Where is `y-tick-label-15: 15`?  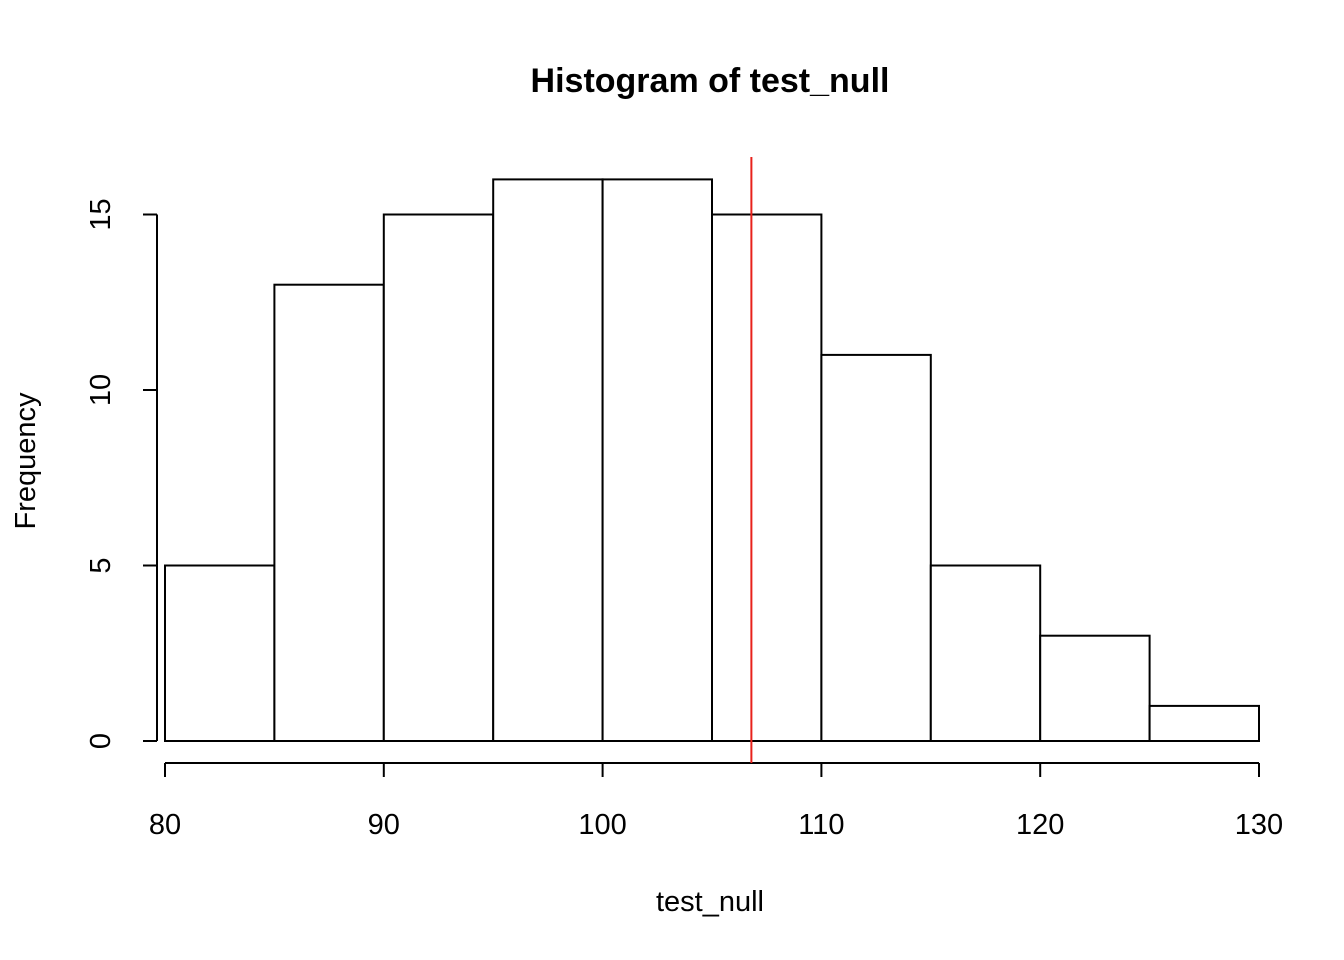 y-tick-label-15: 15 is located at coordinates (101, 214).